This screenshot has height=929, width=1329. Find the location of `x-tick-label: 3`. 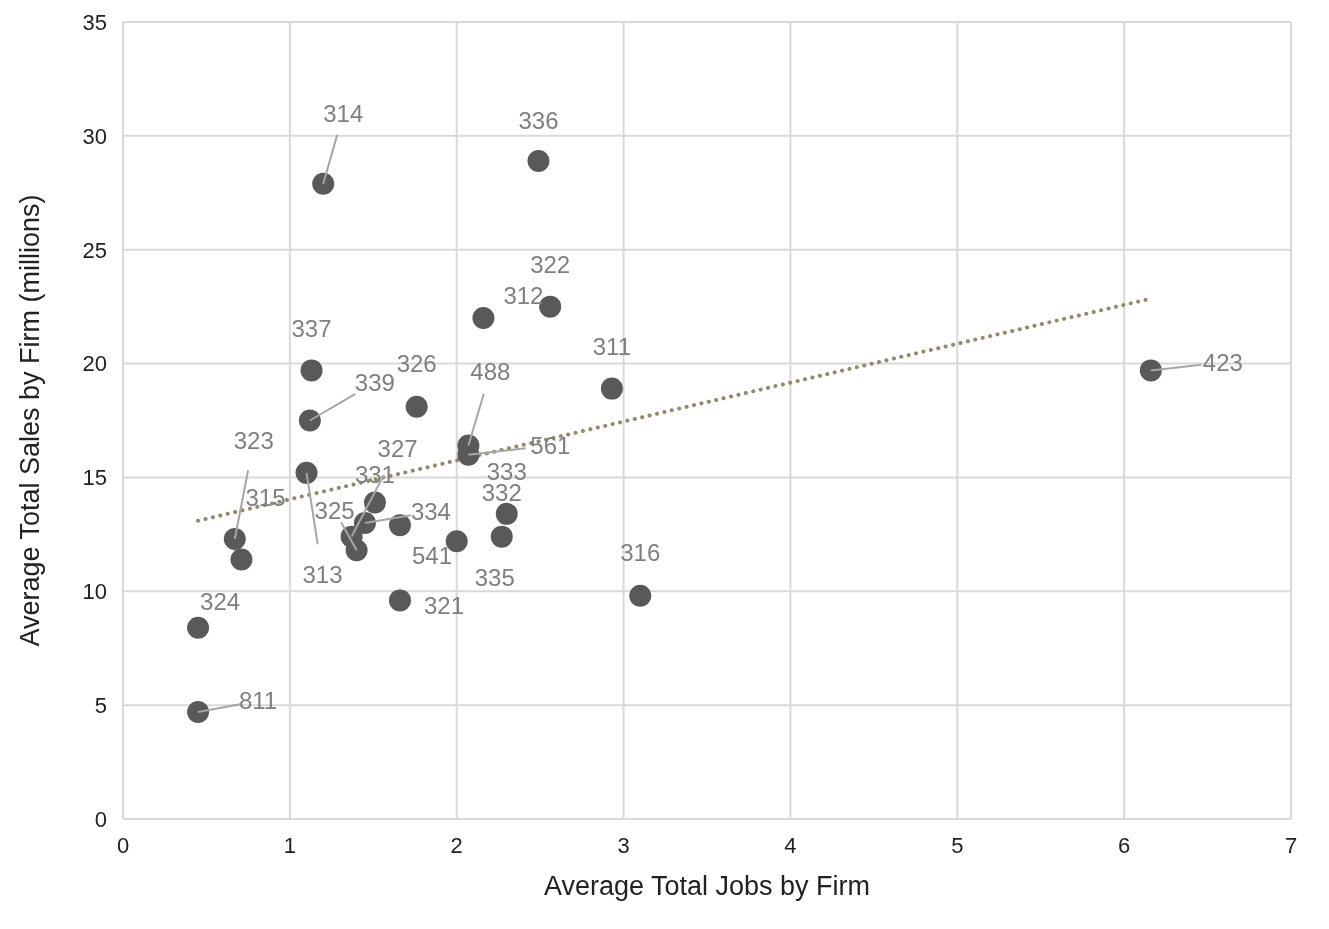

x-tick-label: 3 is located at coordinates (623, 845).